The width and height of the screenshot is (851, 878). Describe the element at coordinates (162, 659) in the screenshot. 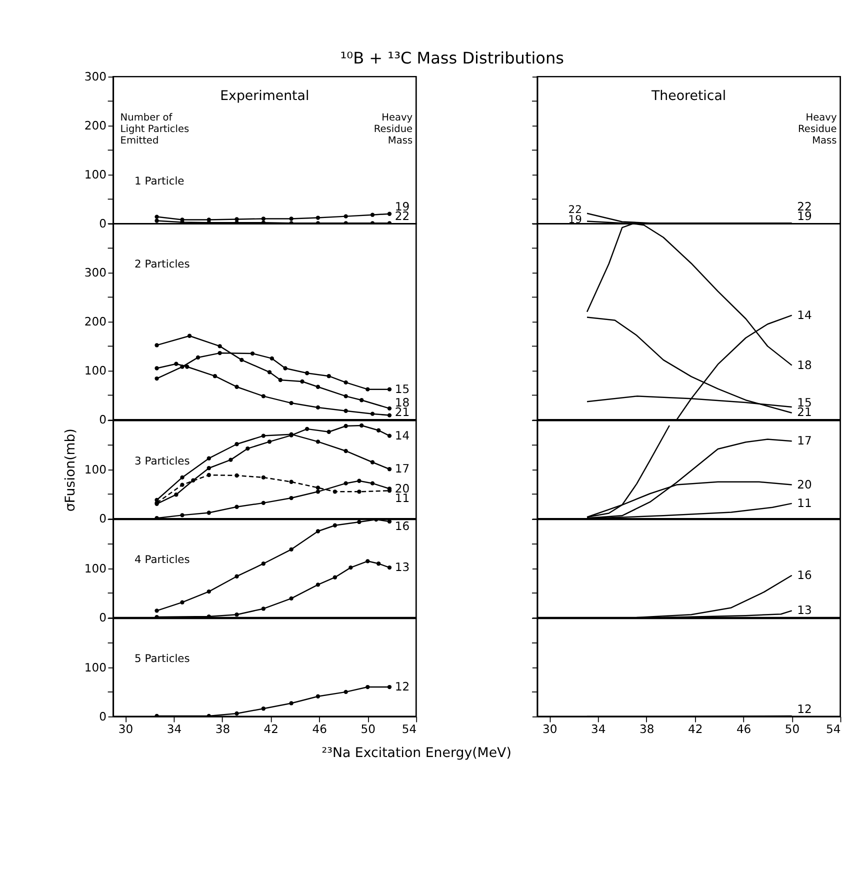

I see `annotation: 5 Particles` at that location.